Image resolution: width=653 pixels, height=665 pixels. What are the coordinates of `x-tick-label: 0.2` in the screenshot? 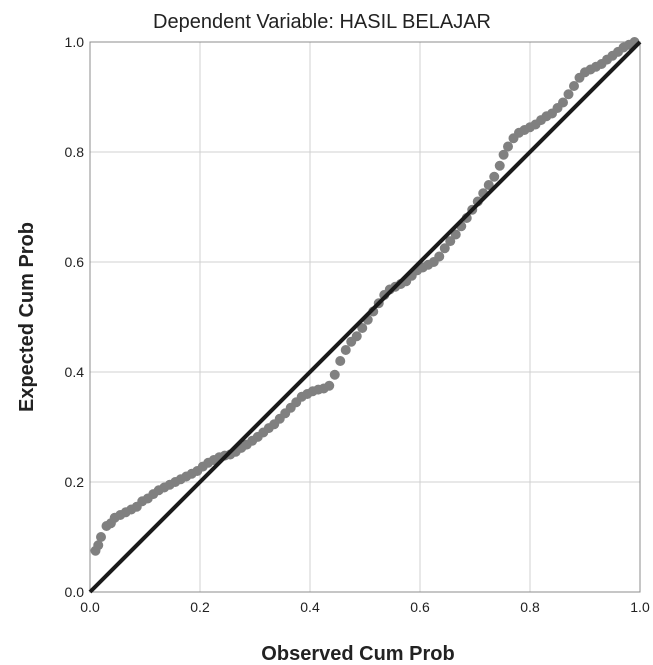 It's located at (200, 607).